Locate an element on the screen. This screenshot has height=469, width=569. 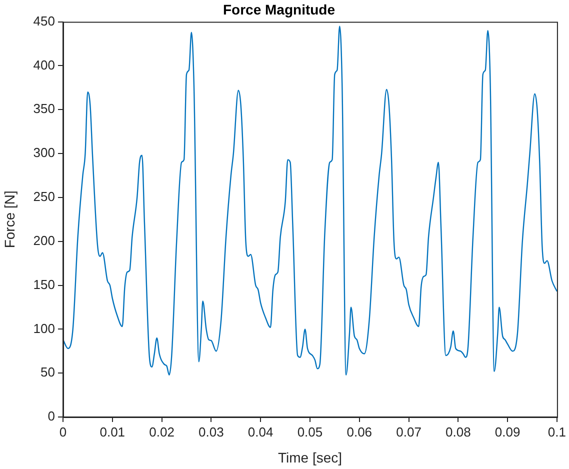
x-tick-label: 0.04 is located at coordinates (261, 432).